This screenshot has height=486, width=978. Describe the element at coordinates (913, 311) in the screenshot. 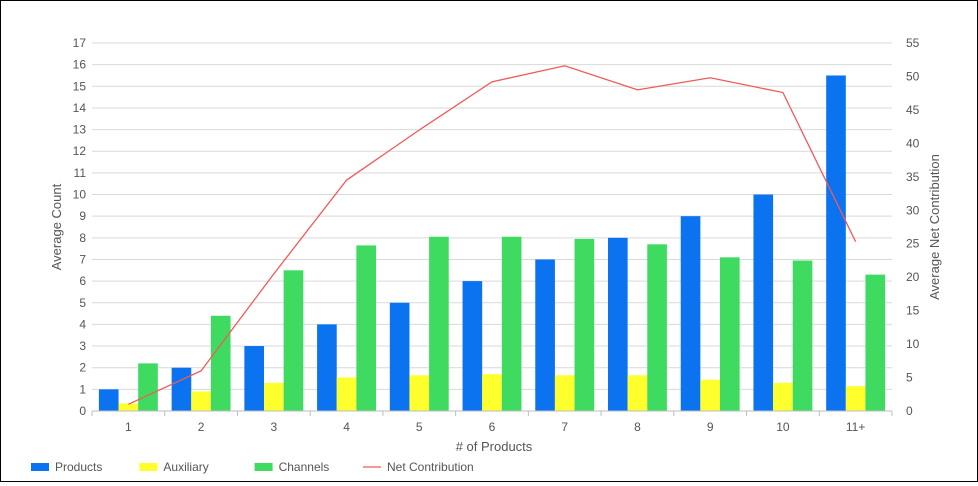

I see `y2-tick-label: 15` at that location.